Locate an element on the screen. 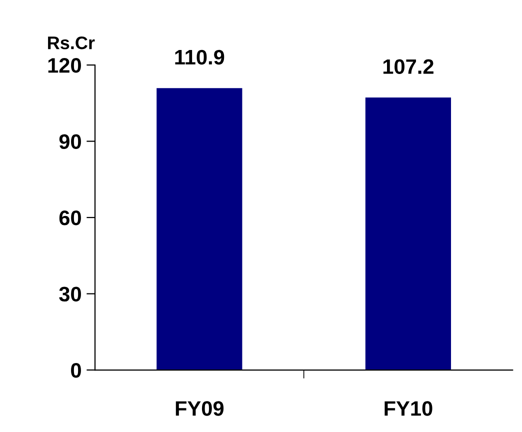 This screenshot has width=522, height=432. y-tick-label: 60 is located at coordinates (70, 218).